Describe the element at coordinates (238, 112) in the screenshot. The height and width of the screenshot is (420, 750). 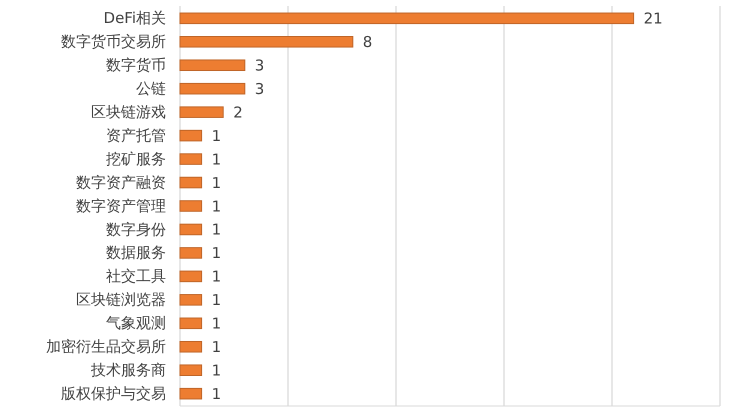
I see `data-label: 2` at that location.